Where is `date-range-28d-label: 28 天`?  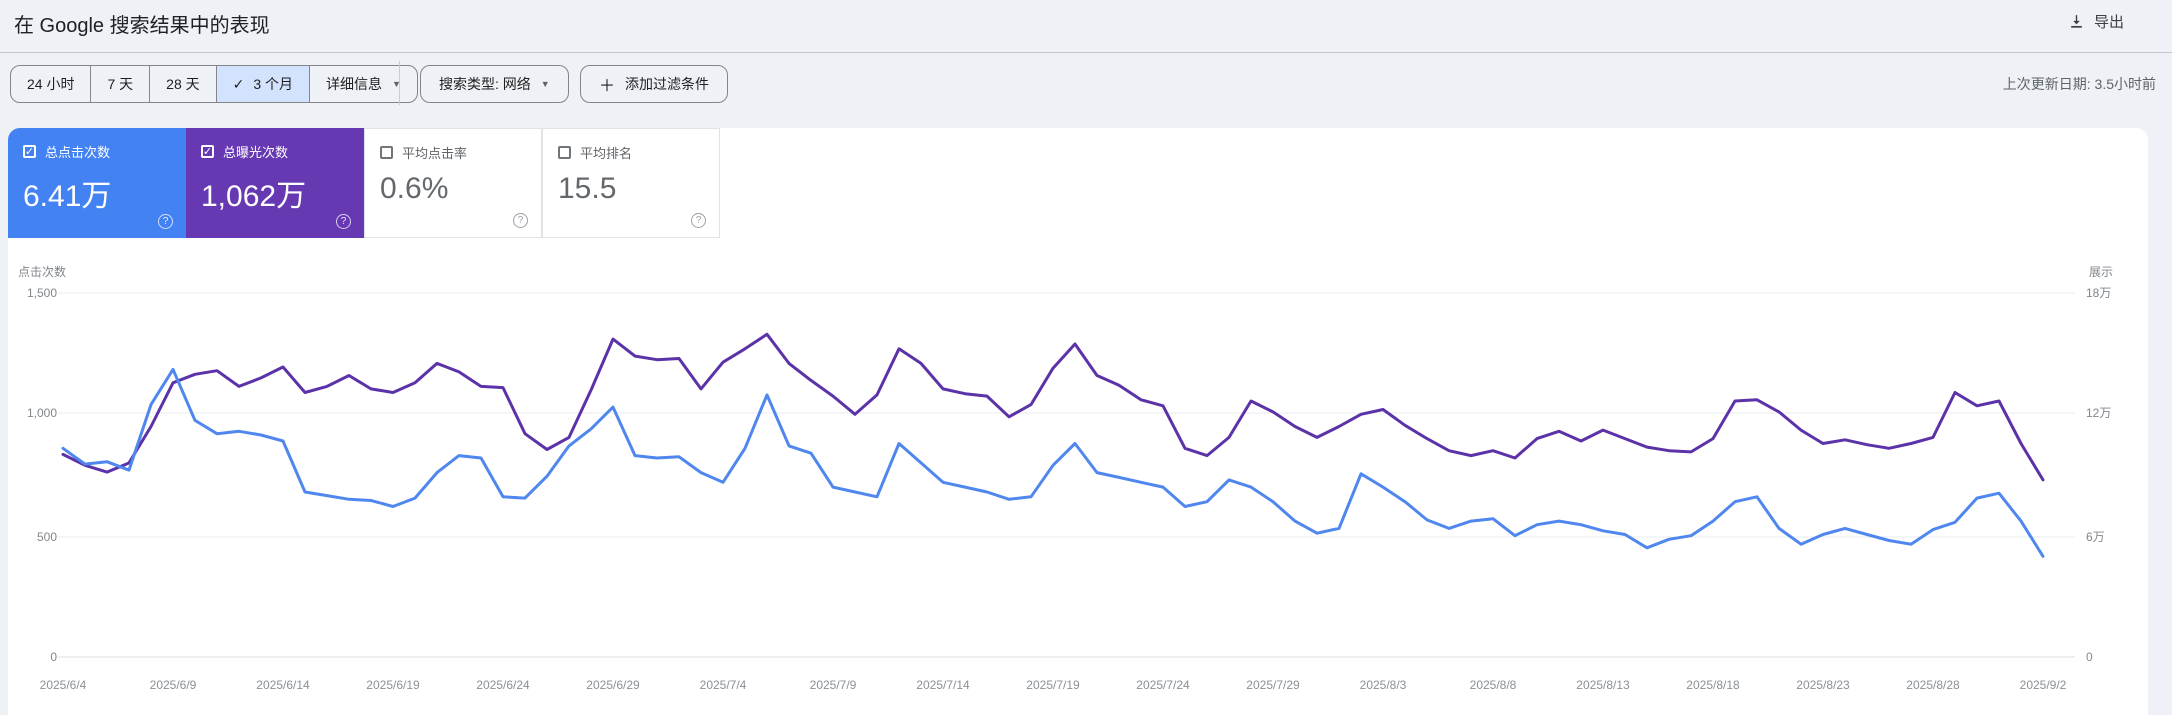
date-range-28d-label: 28 天 is located at coordinates (183, 84).